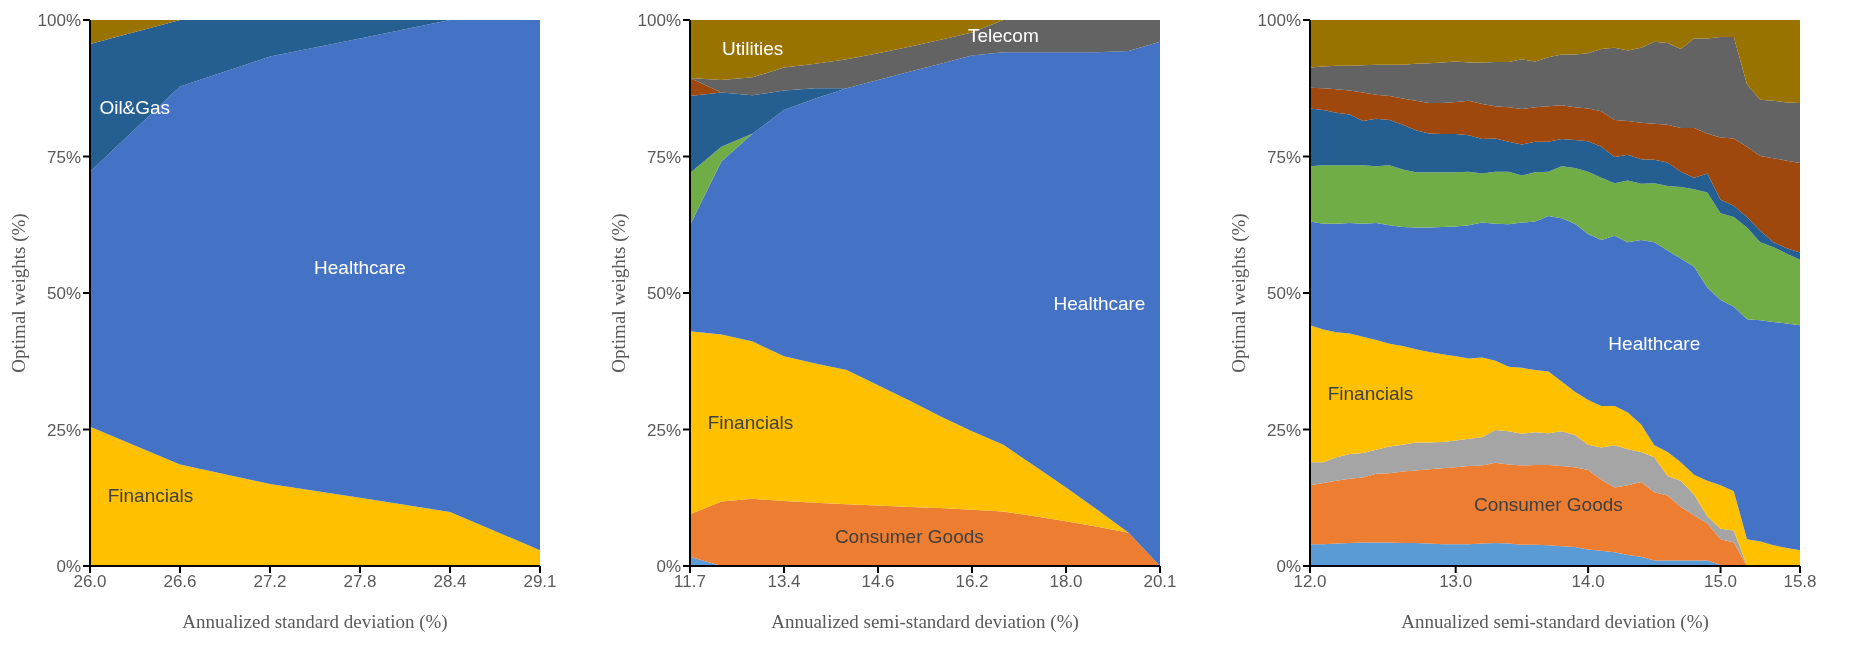 The height and width of the screenshot is (647, 1862). Describe the element at coordinates (270, 582) in the screenshot. I see `x-tick-label: 27.2` at that location.